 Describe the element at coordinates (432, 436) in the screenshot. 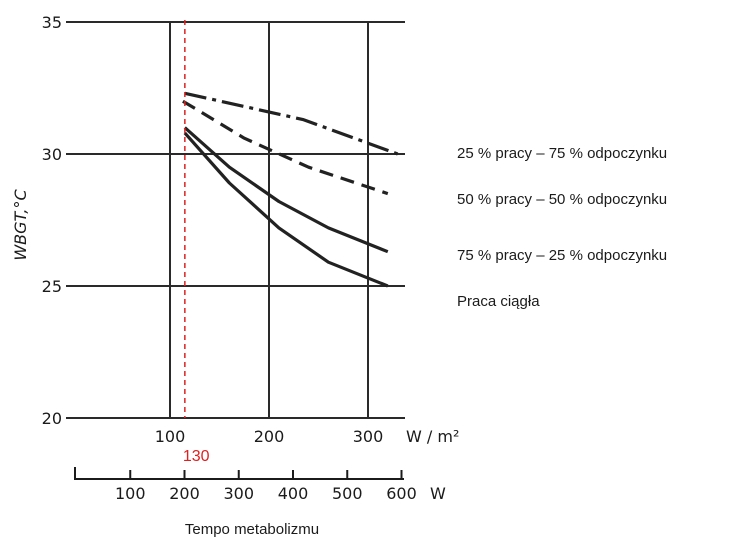

I see `x-axis-unit-label: W / m²` at that location.